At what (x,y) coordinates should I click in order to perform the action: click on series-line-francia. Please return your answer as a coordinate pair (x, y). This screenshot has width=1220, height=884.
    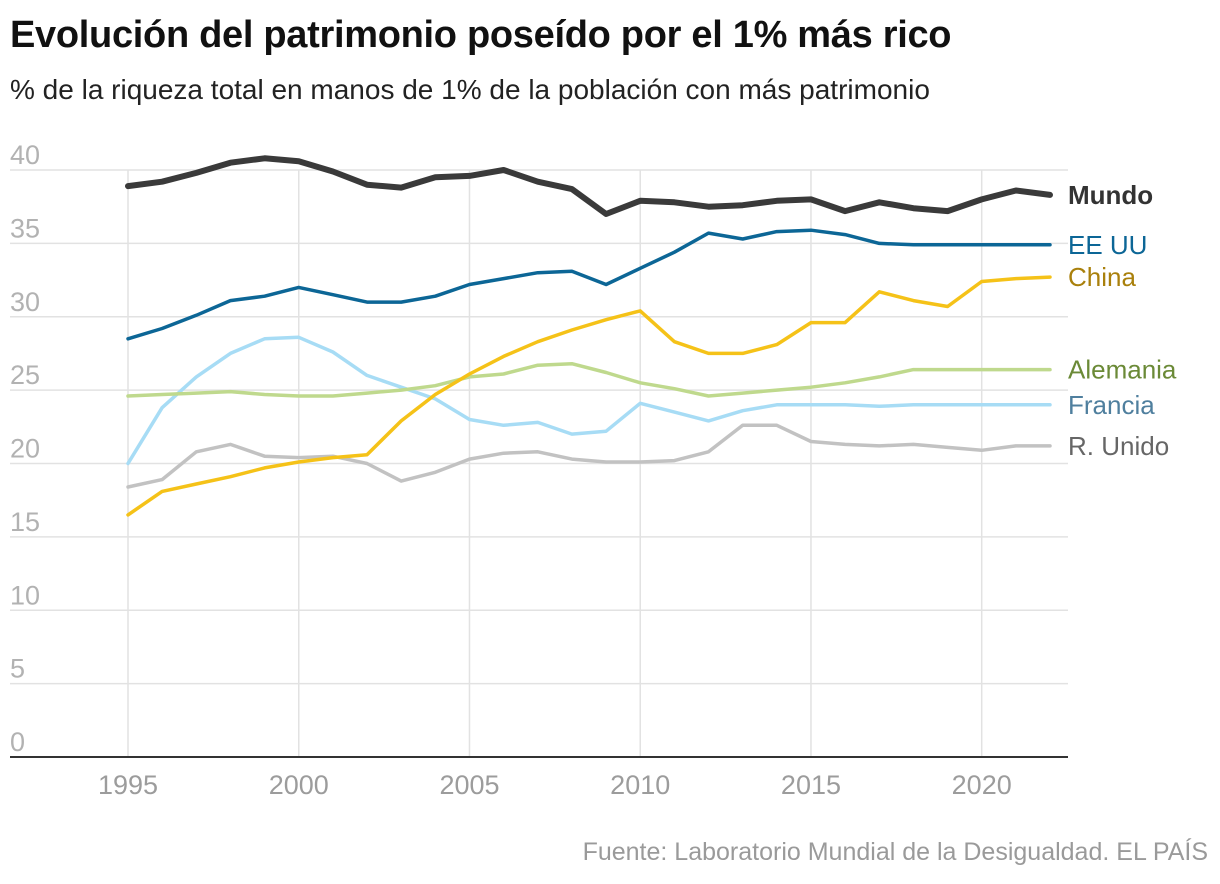
    Looking at the image, I should click on (589, 400).